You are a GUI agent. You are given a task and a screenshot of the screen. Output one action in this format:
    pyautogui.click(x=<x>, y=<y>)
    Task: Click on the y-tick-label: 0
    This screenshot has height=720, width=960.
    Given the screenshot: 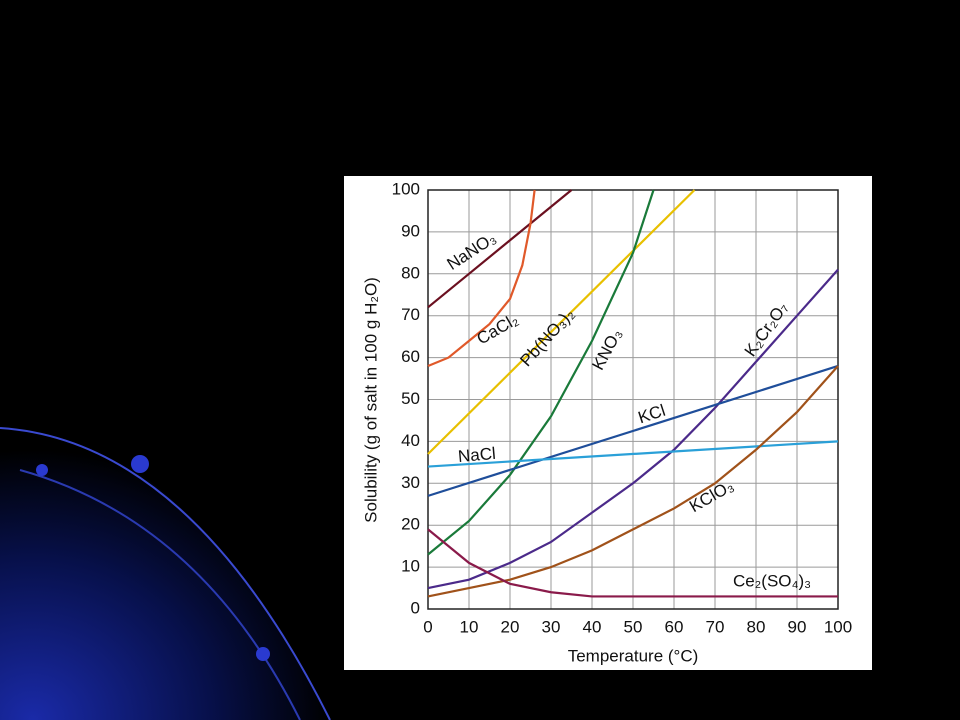 What is the action you would take?
    pyautogui.click(x=415, y=607)
    